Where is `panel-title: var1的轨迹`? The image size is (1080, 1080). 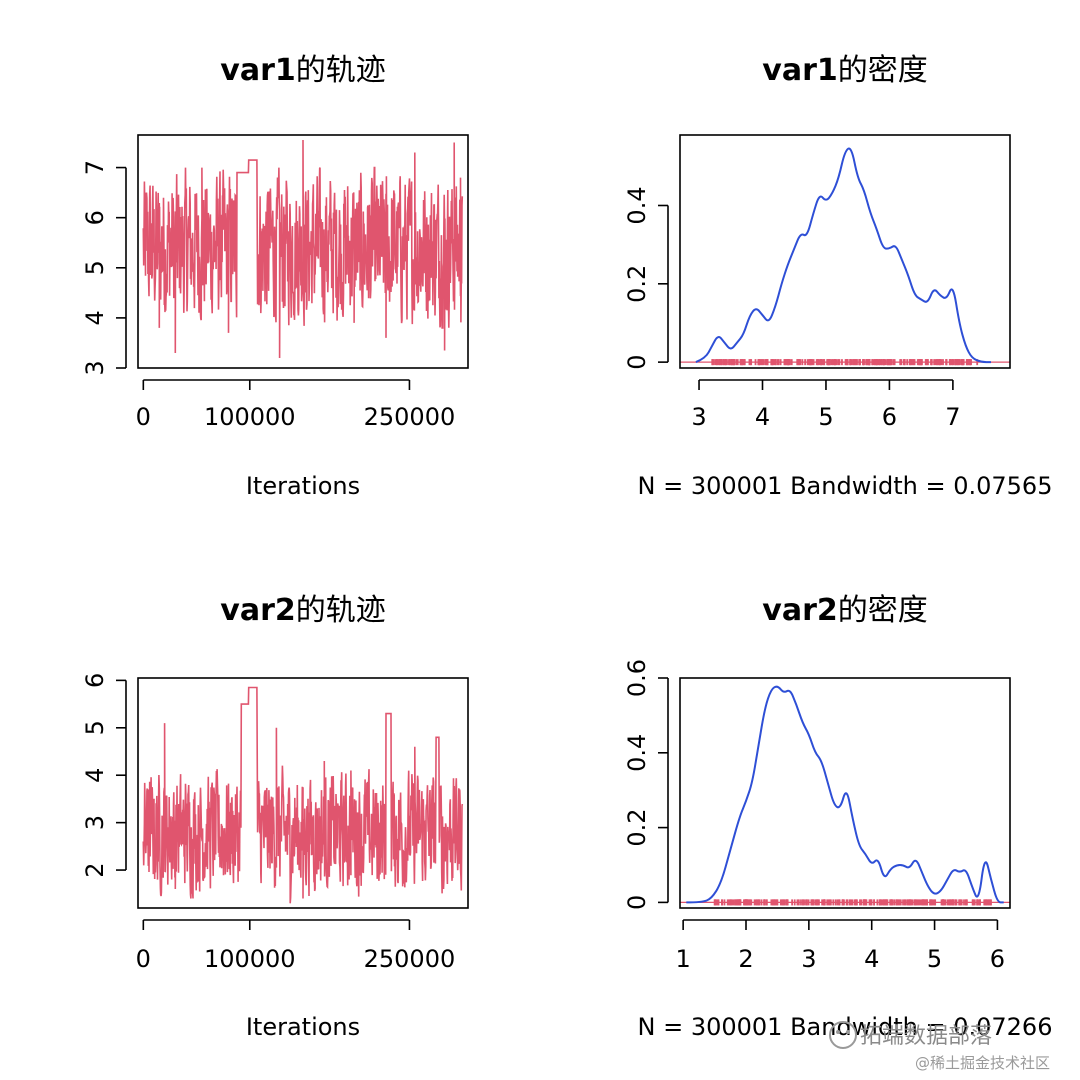 panel-title: var1的轨迹 is located at coordinates (302, 70).